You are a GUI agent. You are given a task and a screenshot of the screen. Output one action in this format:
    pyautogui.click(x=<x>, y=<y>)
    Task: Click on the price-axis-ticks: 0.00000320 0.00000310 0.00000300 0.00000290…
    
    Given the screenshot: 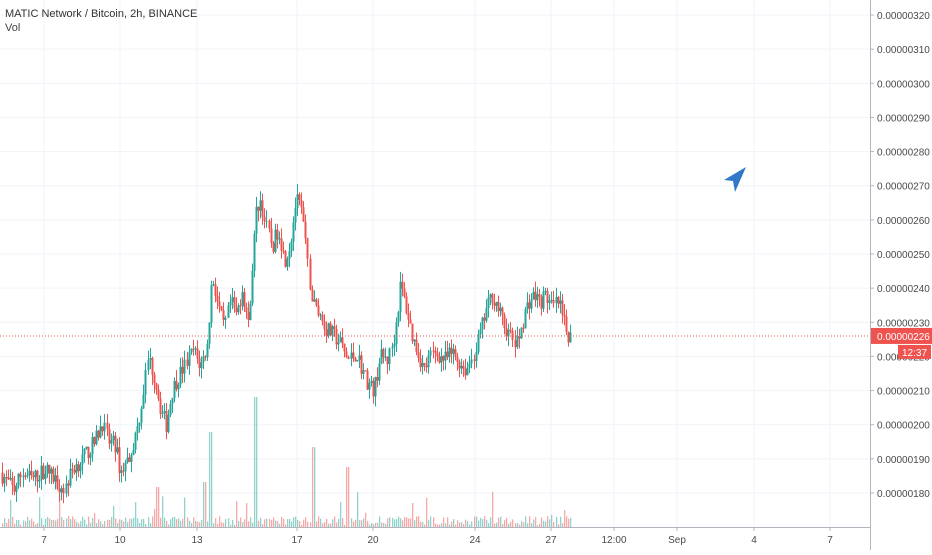 What is the action you would take?
    pyautogui.click(x=900, y=255)
    